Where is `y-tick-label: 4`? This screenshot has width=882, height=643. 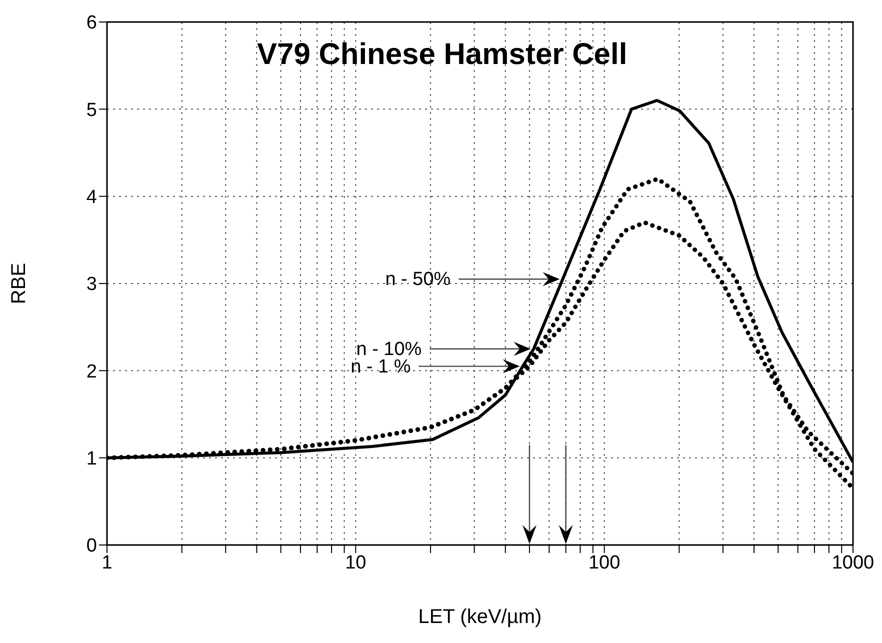
y-tick-label: 4 is located at coordinates (92, 197).